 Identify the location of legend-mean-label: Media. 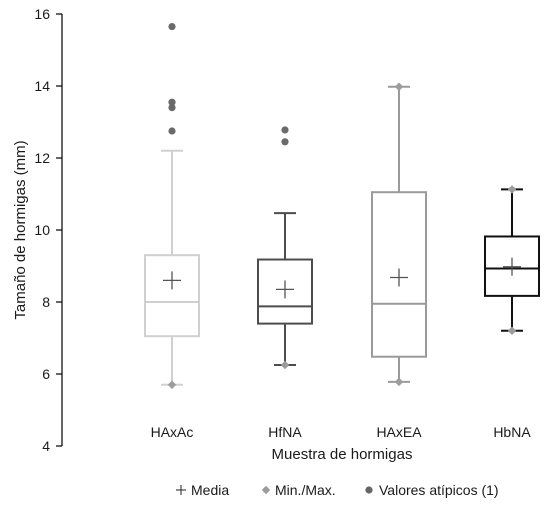
(210, 490).